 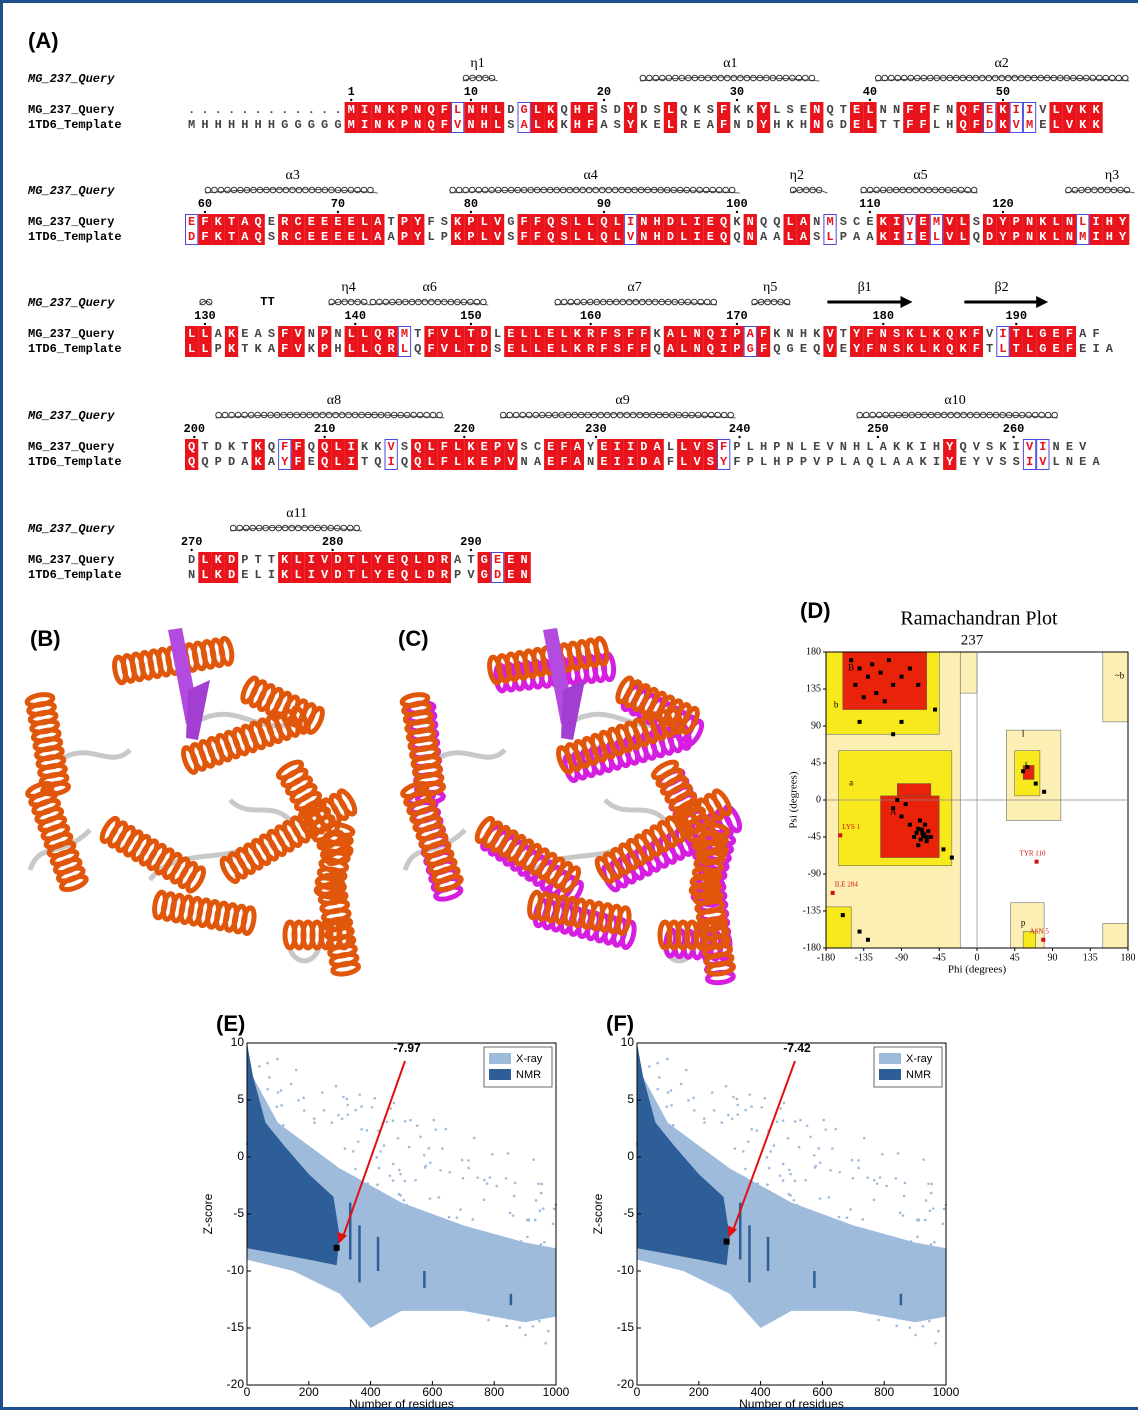 What do you see at coordinates (231, 125) in the screenshot?
I see `residue: H` at bounding box center [231, 125].